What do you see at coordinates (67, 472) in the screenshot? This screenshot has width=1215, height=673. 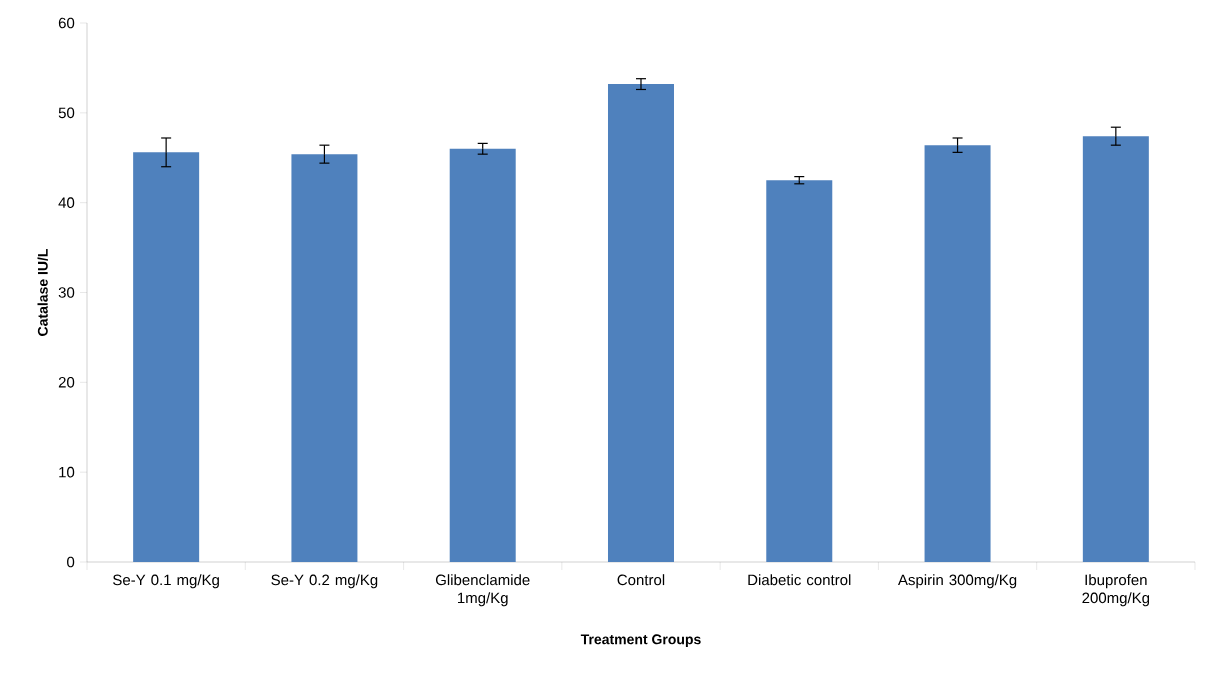 I see `y-tick-label: 10` at bounding box center [67, 472].